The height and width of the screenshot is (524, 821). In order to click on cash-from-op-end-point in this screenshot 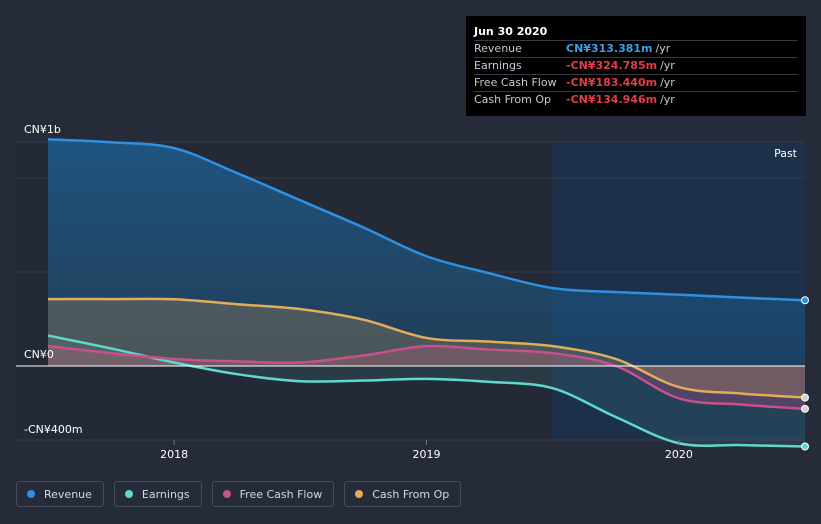, I will do `click(805, 397)`.